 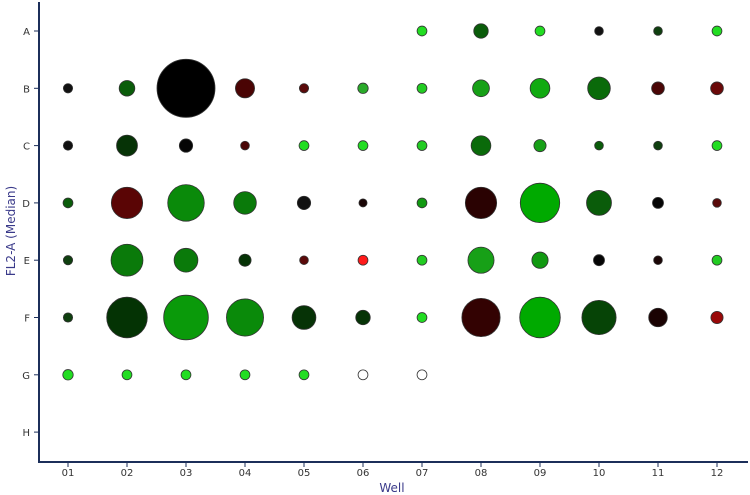 I want to click on bubble-D11, so click(x=658, y=202).